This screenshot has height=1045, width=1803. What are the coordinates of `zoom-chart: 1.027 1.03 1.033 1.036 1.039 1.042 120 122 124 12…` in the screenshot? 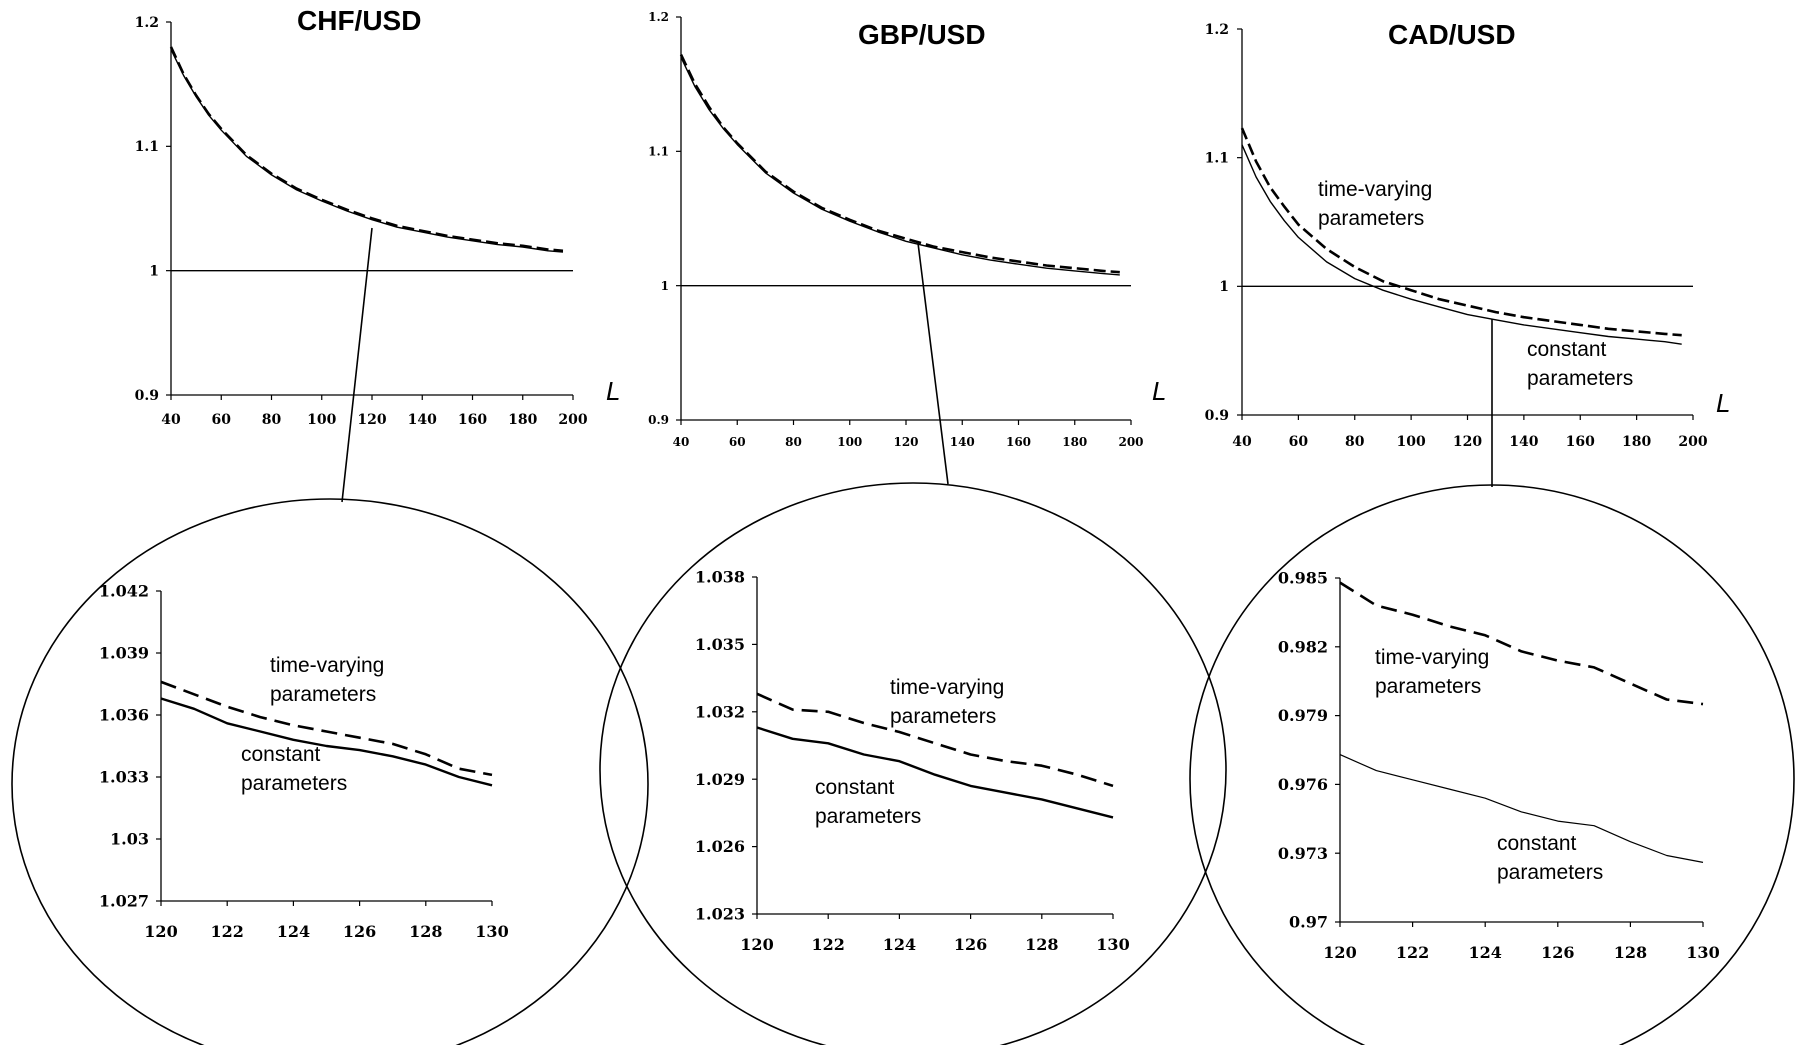 It's located at (304, 761).